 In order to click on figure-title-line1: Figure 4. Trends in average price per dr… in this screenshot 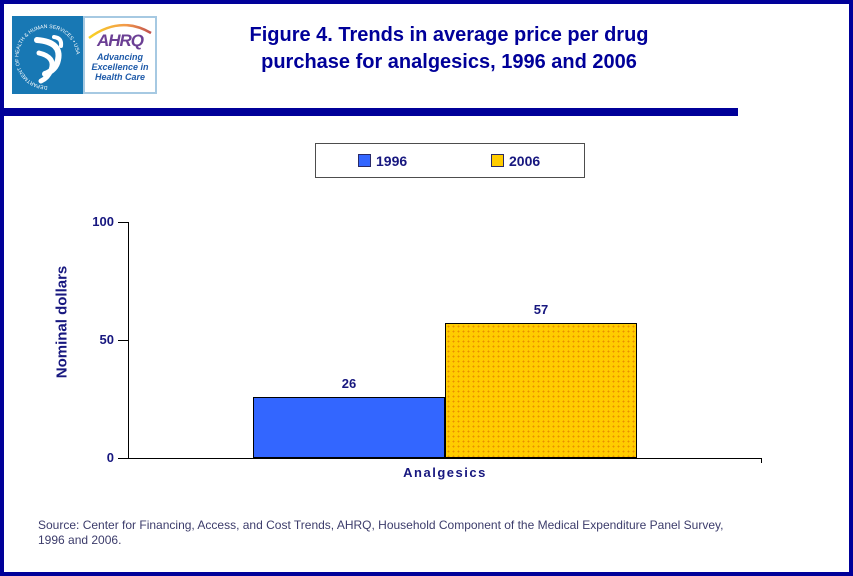, I will do `click(449, 35)`.